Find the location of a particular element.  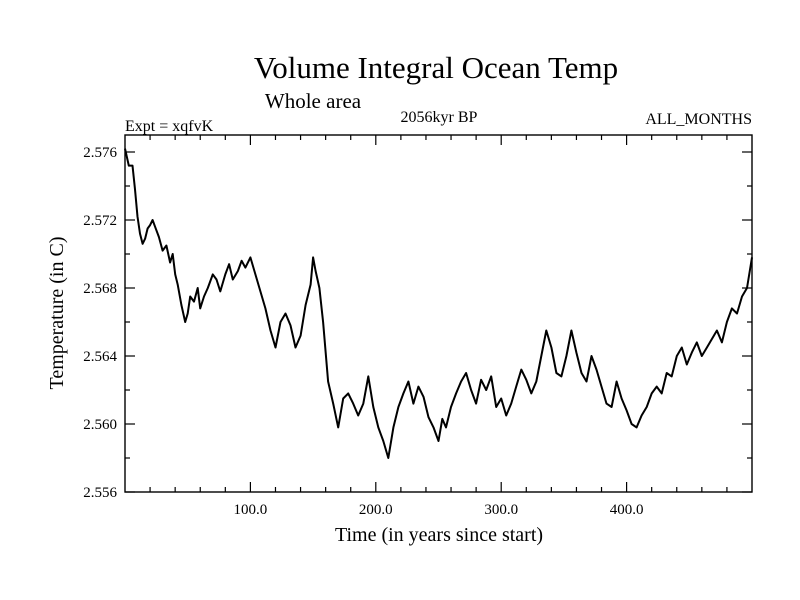

y-axis-label: Temperature (in C) is located at coordinates (57, 313).